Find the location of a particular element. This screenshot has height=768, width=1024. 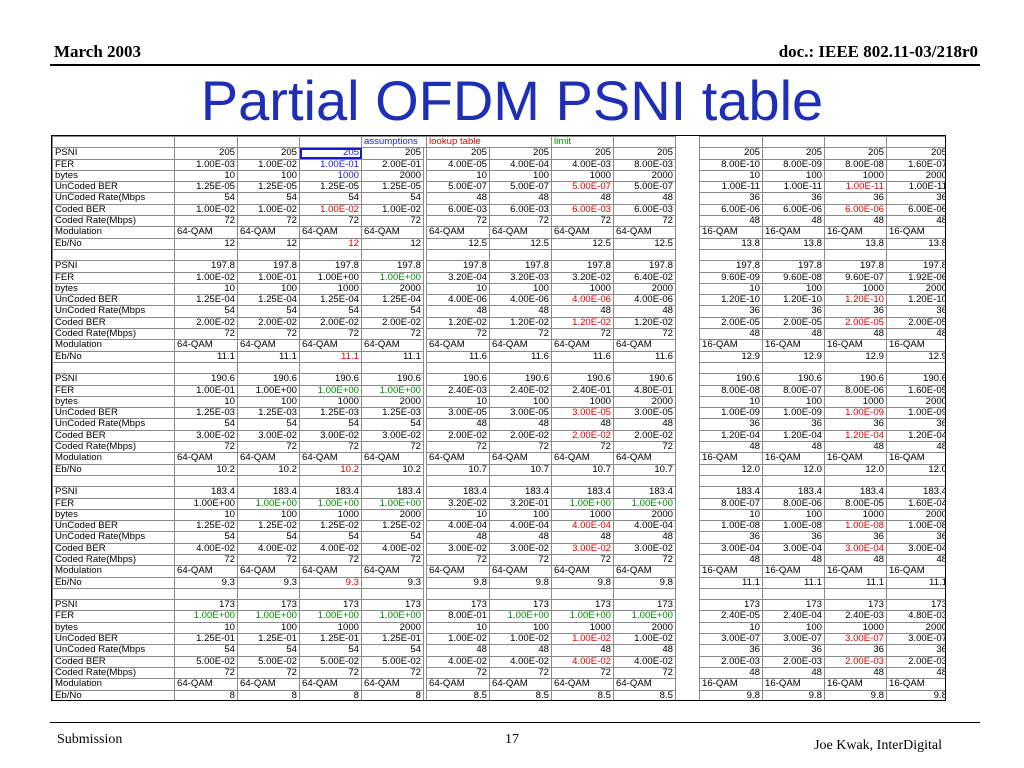

table-cell: 190.6 is located at coordinates (794, 379).